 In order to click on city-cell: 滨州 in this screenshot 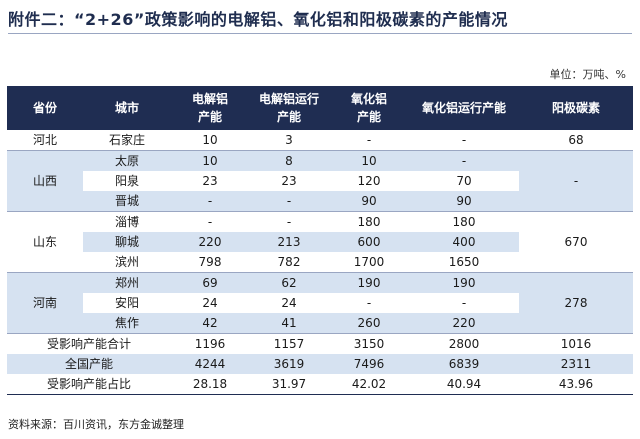, I will do `click(127, 262)`.